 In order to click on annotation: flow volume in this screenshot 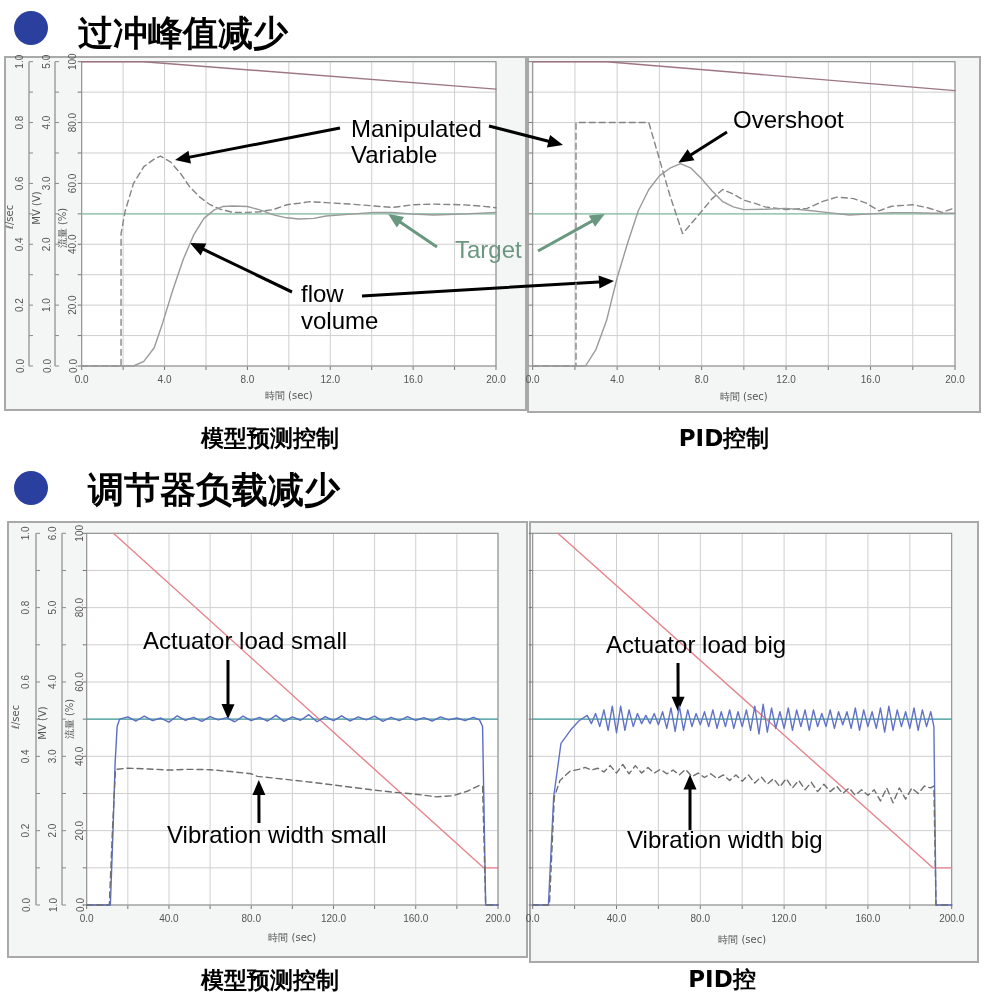, I will do `click(340, 307)`.